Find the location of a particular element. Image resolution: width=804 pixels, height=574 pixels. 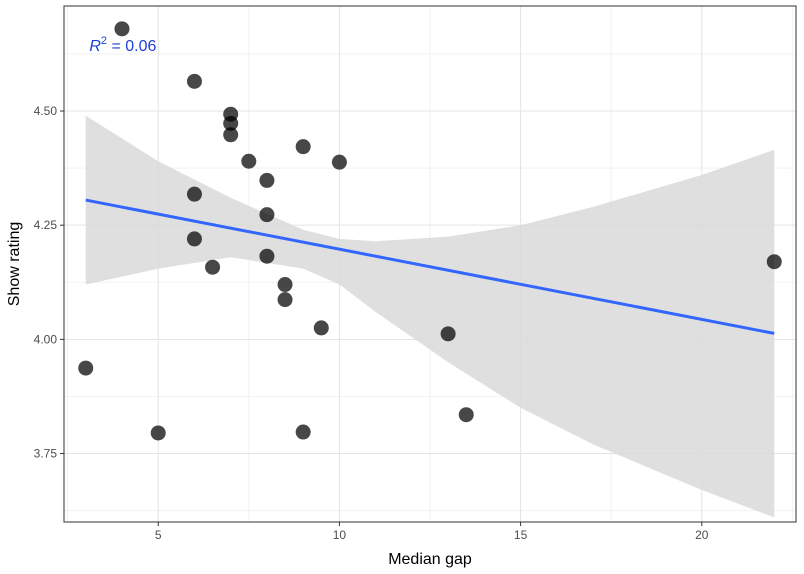

x-axis: 5 10 15 20 is located at coordinates (432, 532).